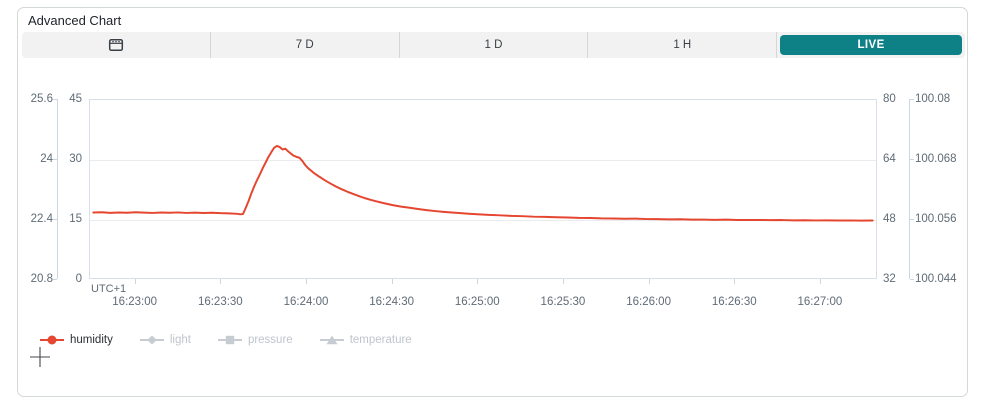 This screenshot has height=414, width=989. I want to click on range-button-live: LIVE, so click(870, 45).